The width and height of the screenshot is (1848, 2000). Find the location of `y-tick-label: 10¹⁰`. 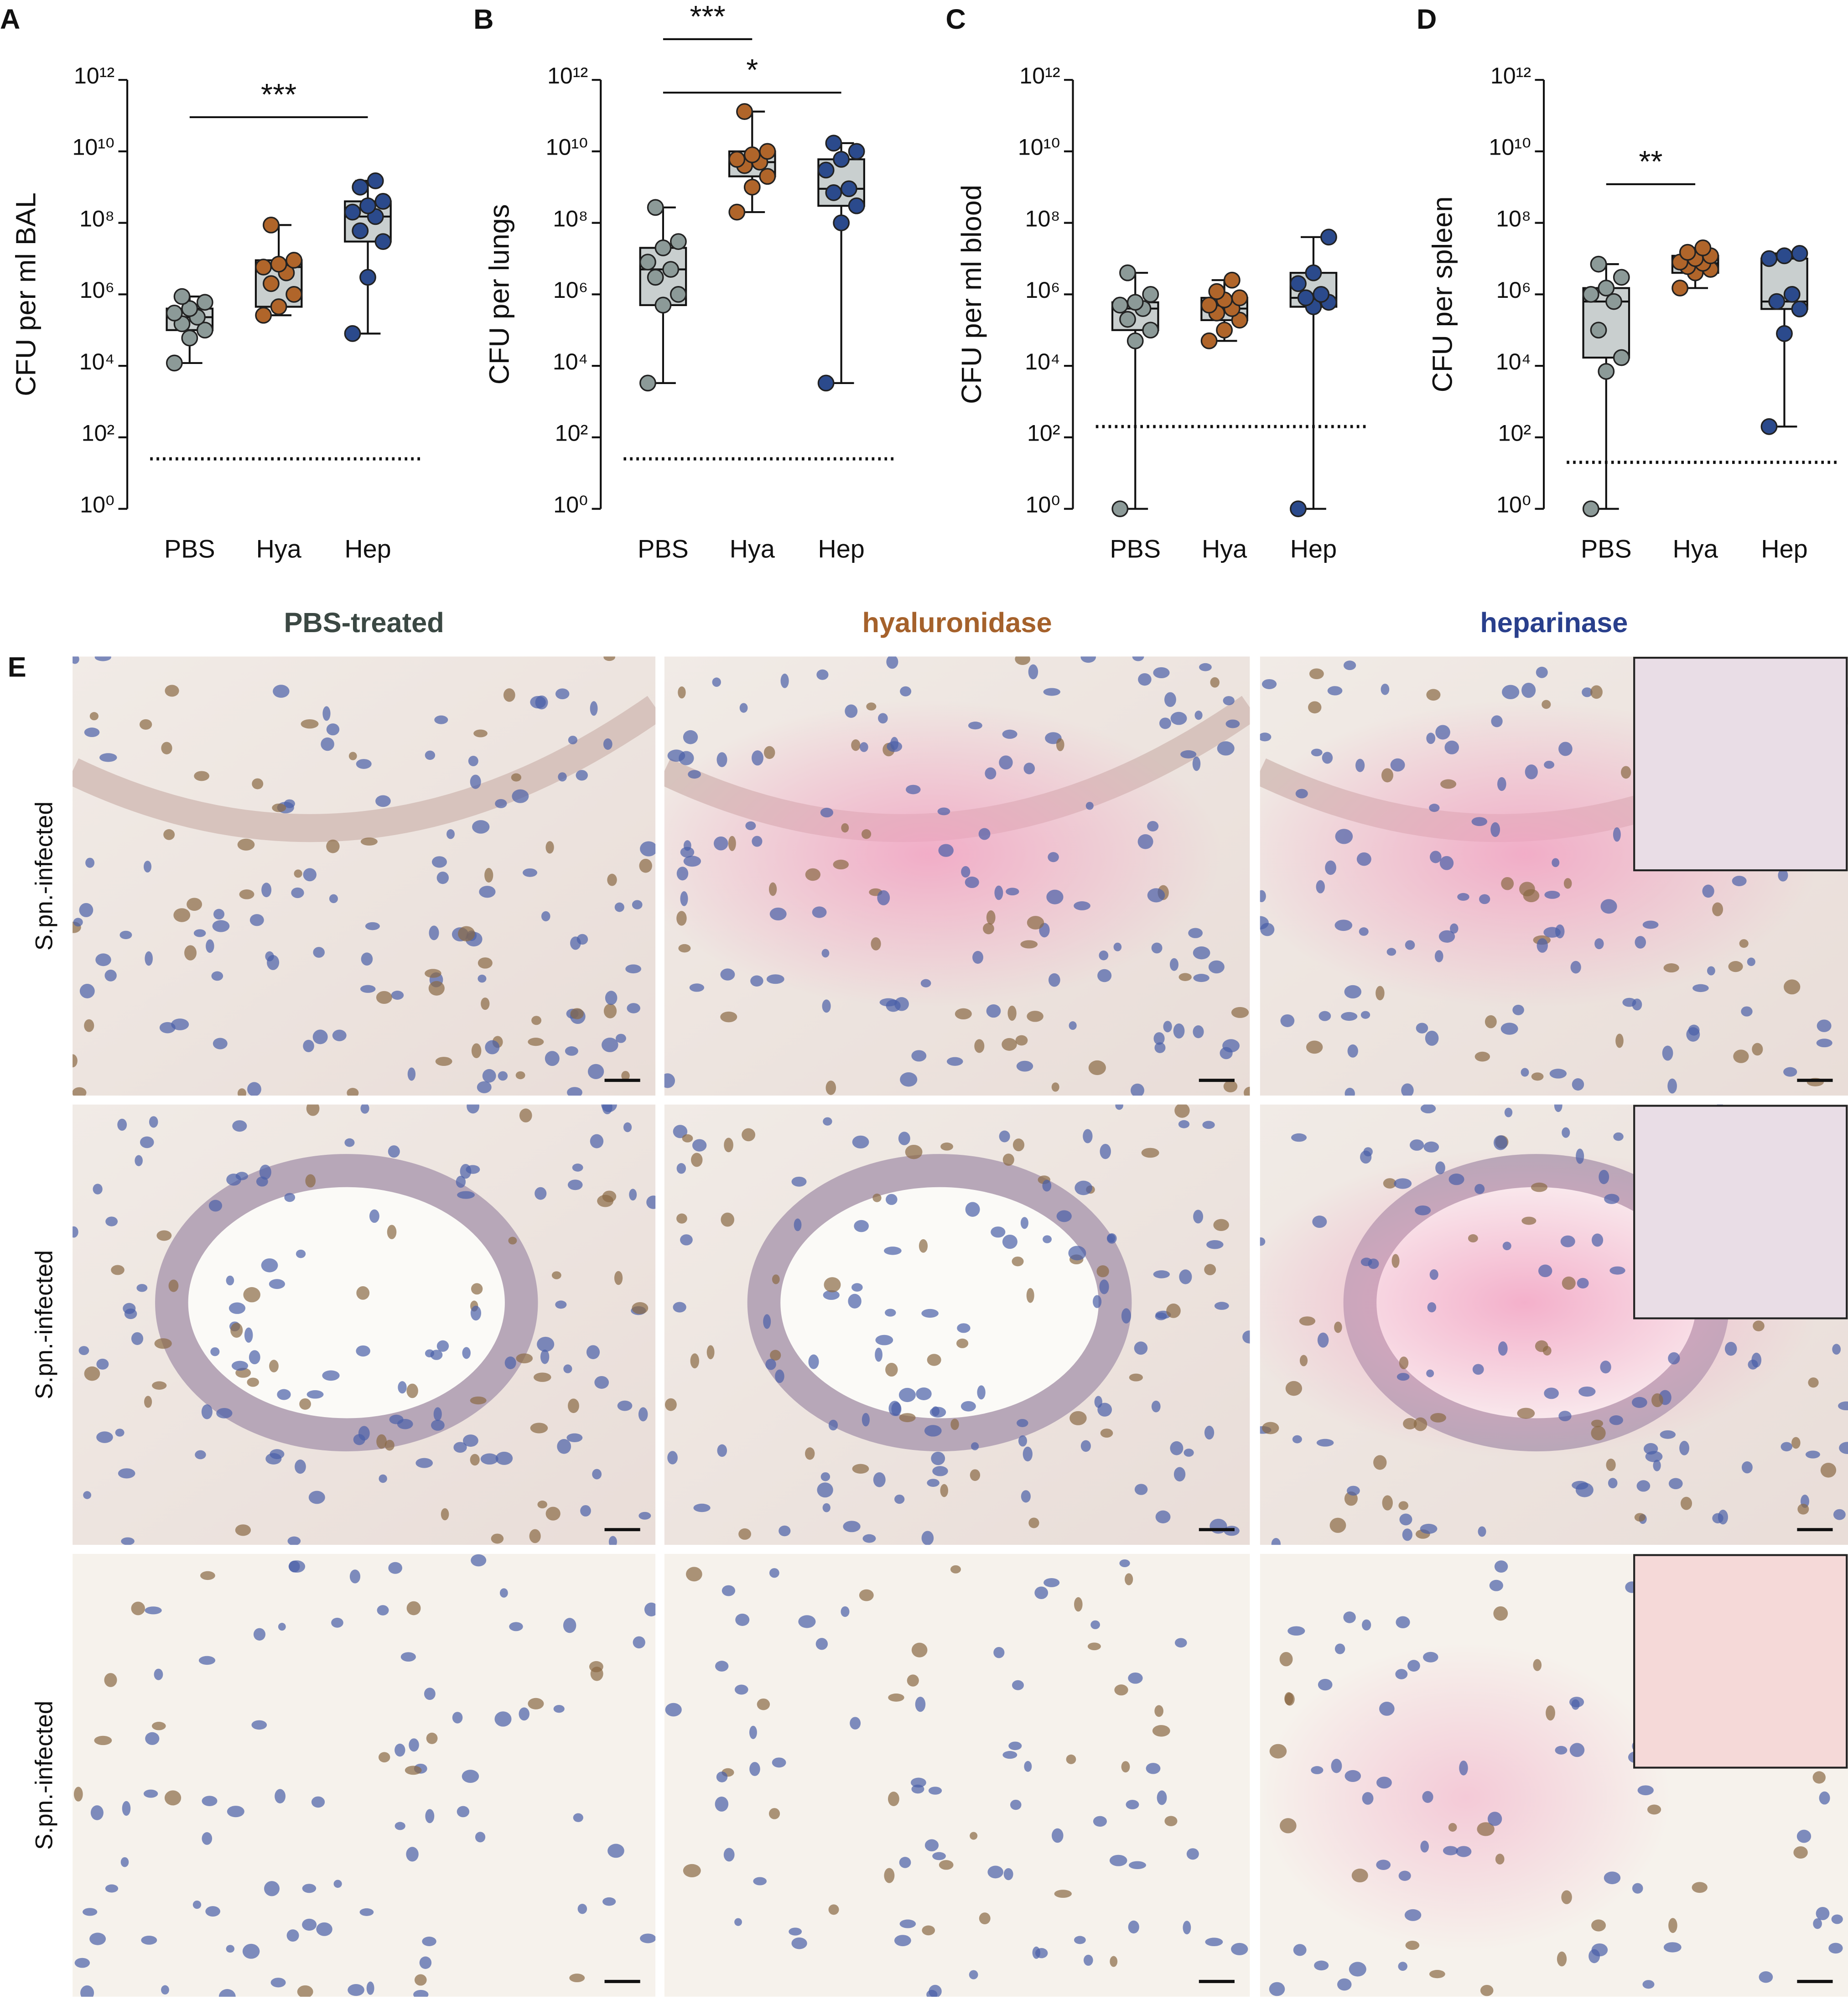

y-tick-label: 10¹⁰ is located at coordinates (1510, 147).